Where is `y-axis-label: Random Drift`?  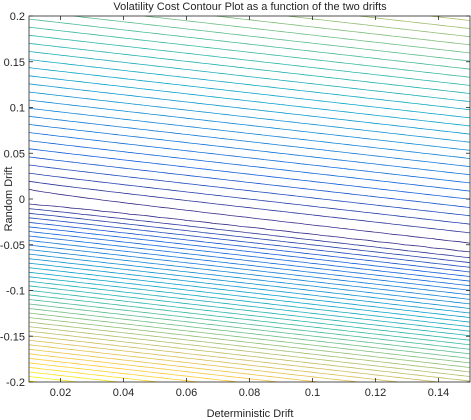
y-axis-label: Random Drift is located at coordinates (9, 199).